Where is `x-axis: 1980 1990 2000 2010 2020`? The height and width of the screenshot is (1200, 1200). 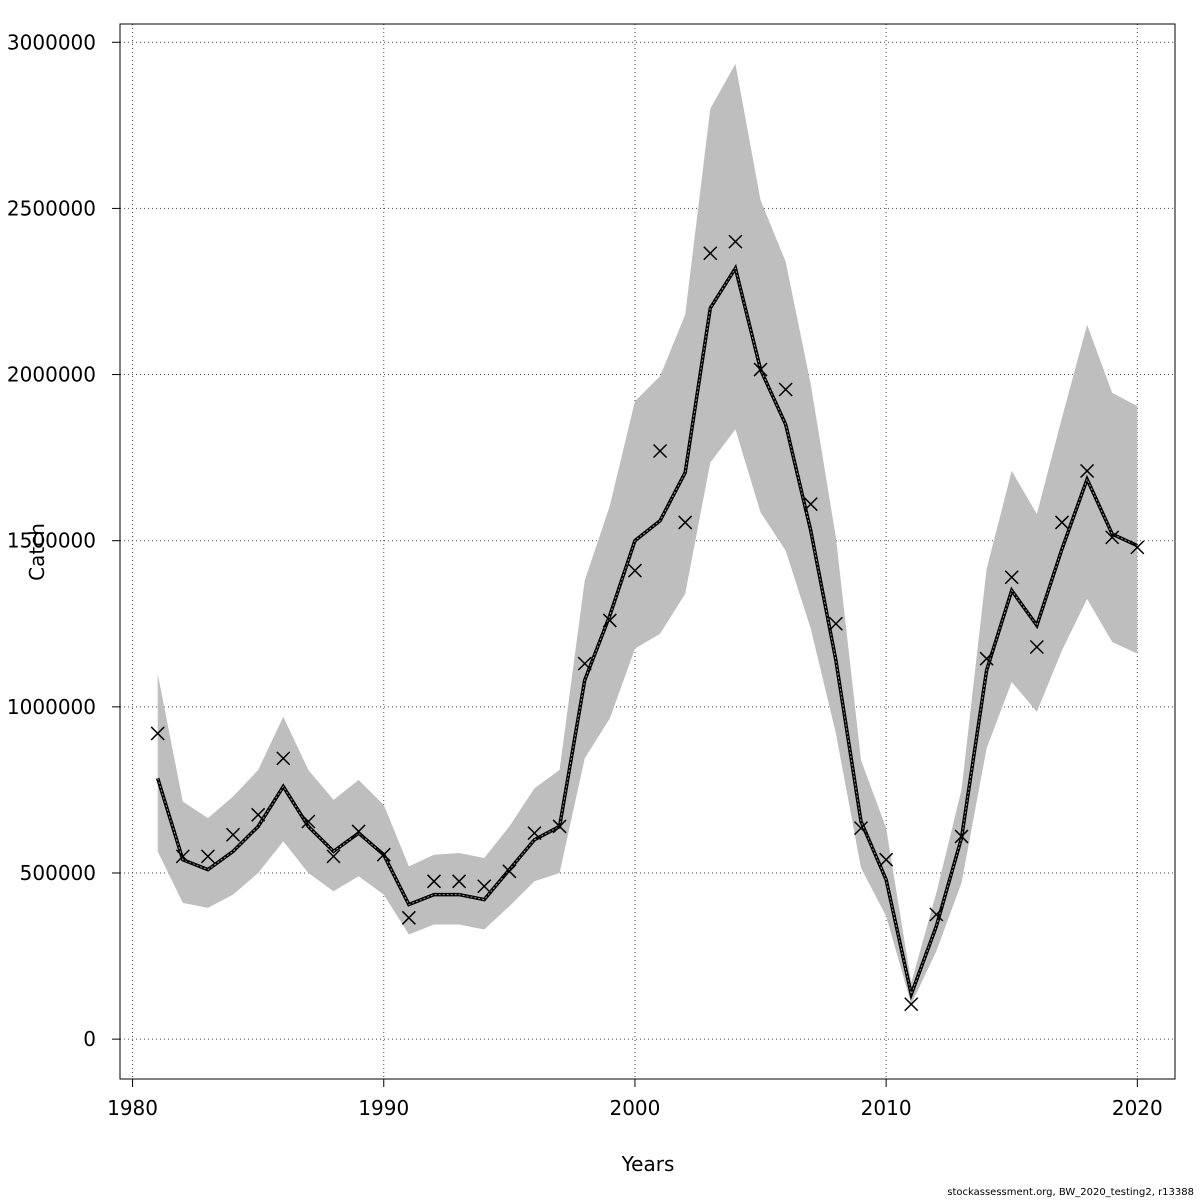
x-axis: 1980 1990 2000 2010 2020 is located at coordinates (635, 1099).